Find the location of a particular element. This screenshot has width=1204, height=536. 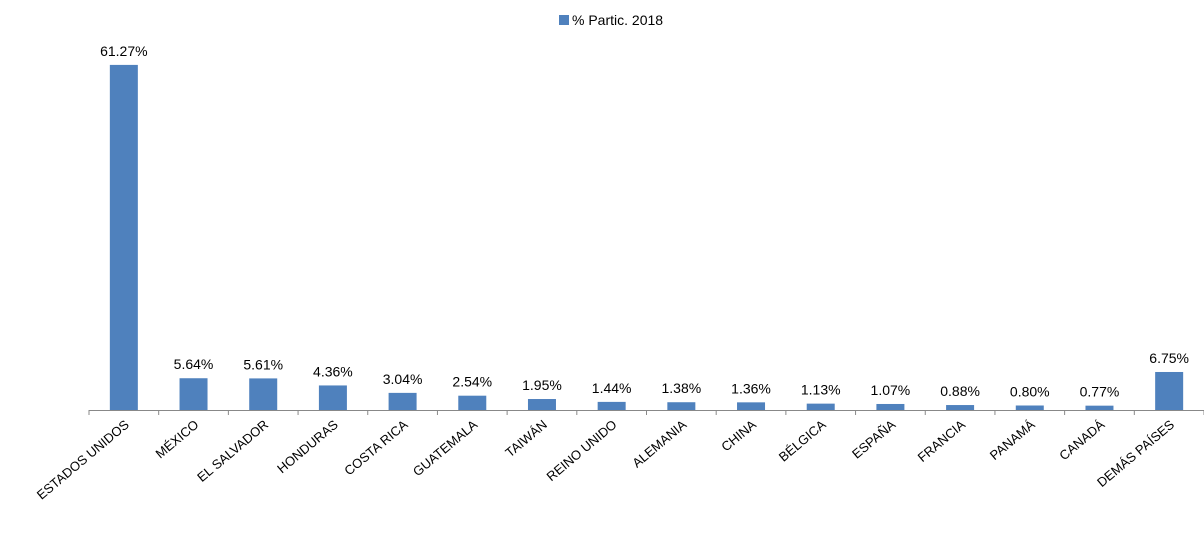

x-tick-label: TAIWÁN is located at coordinates (526, 438).